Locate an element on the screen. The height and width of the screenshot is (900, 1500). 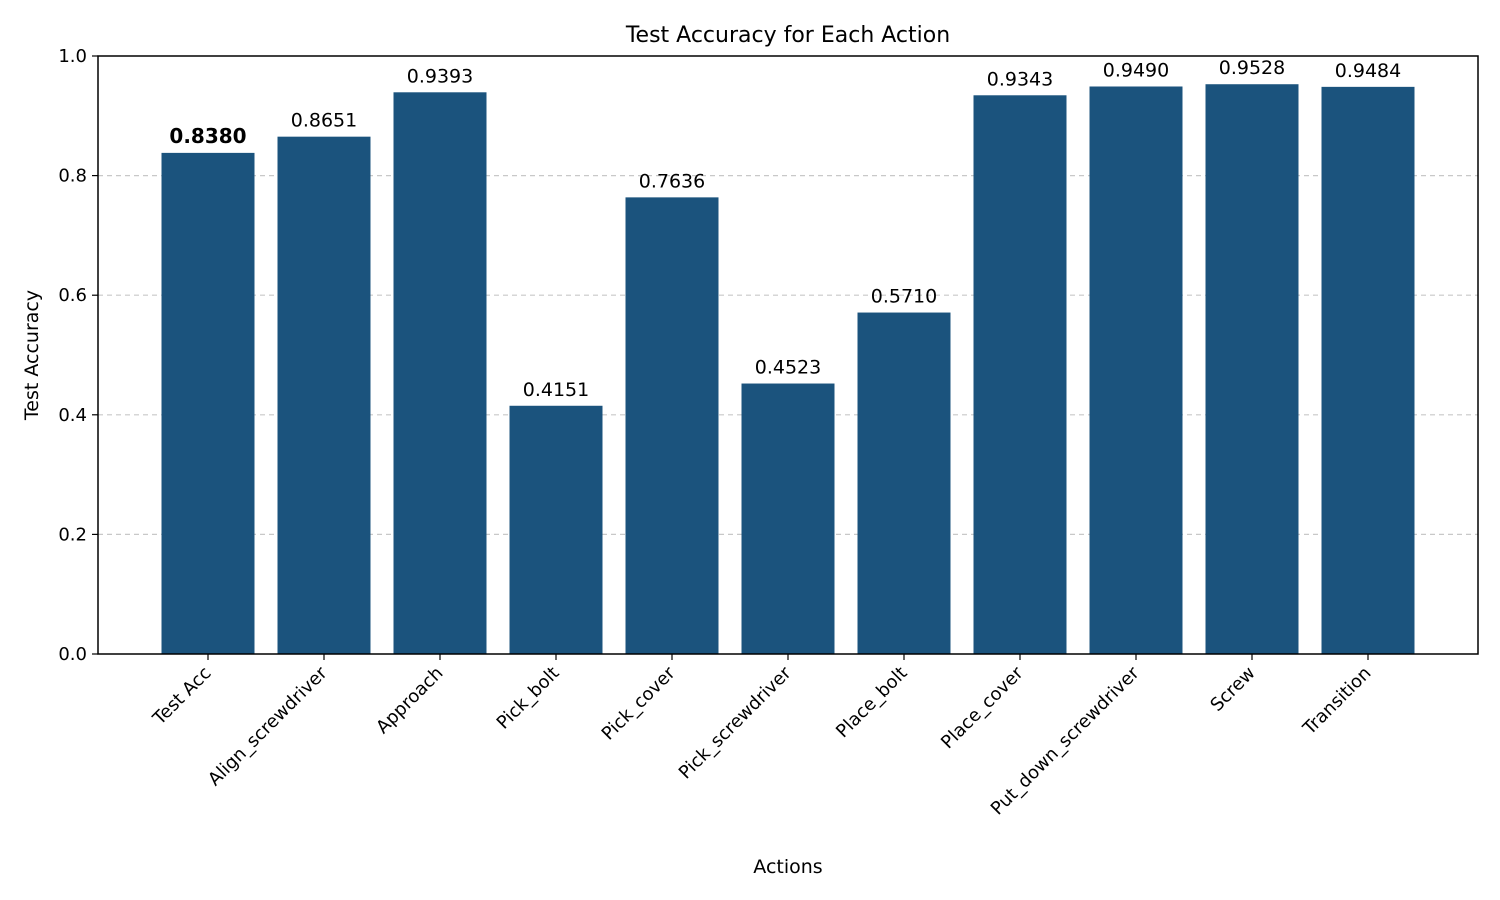
value-label: 0.8380 is located at coordinates (207, 136).